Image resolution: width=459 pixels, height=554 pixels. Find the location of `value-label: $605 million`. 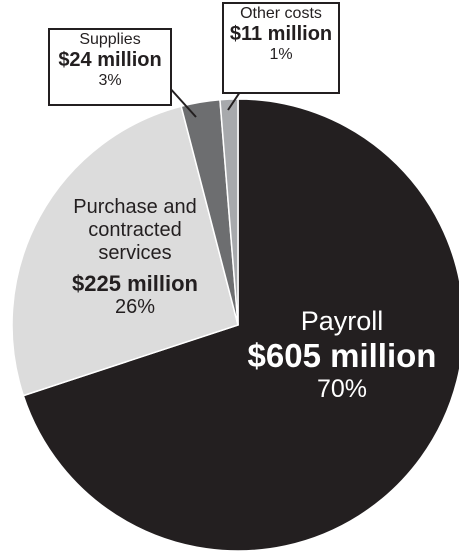

value-label: $605 million is located at coordinates (342, 356).